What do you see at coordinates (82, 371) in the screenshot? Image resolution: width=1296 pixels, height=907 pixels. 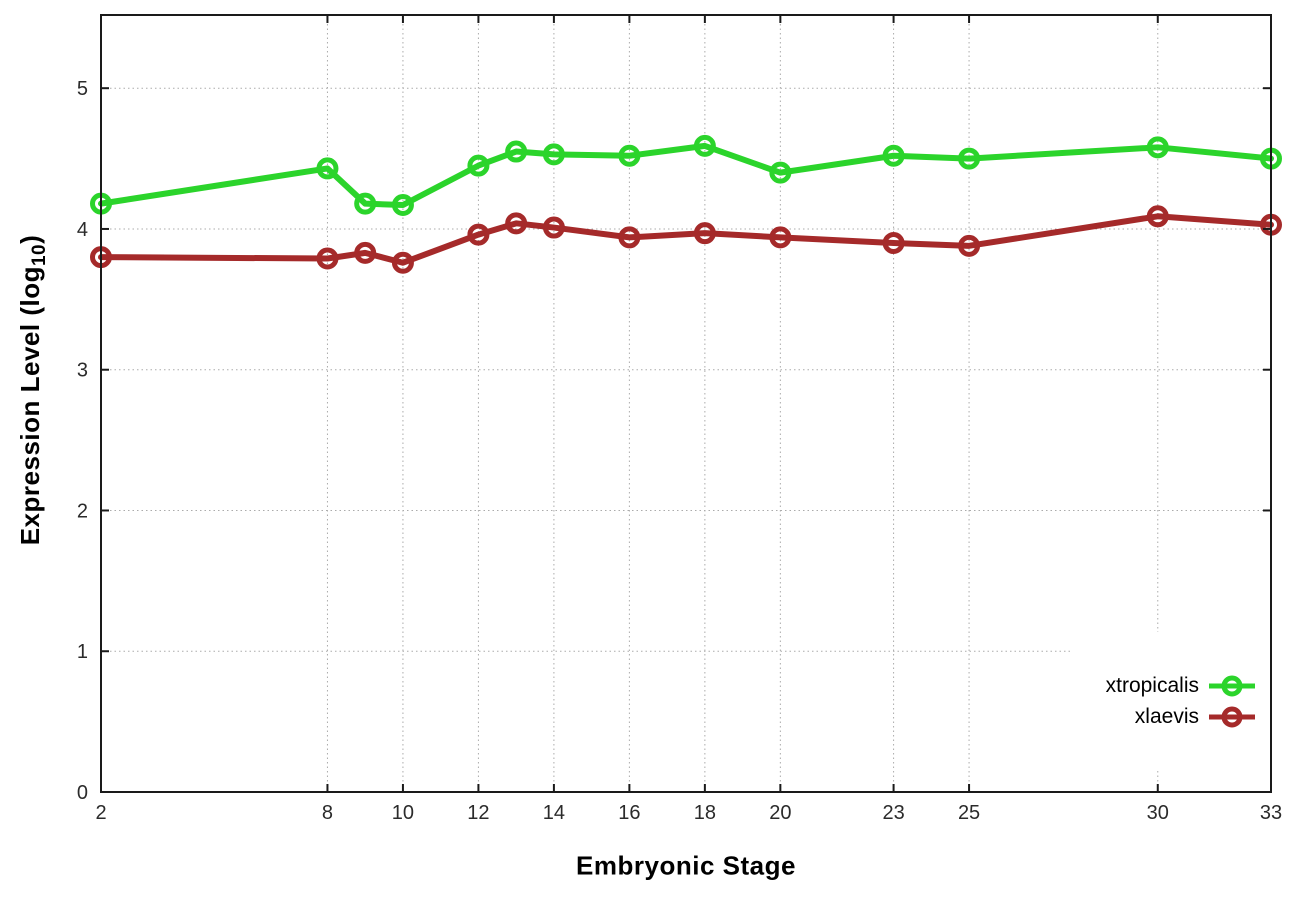 I see `y-tick-label: 3` at bounding box center [82, 371].